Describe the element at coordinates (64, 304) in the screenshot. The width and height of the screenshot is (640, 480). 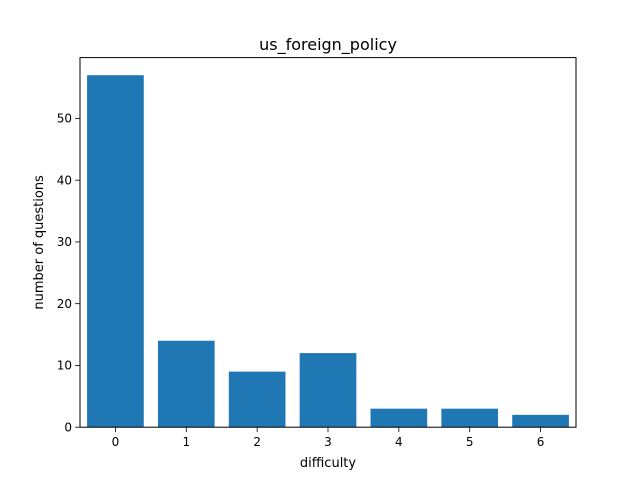
I see `y-tick-label: 20` at that location.